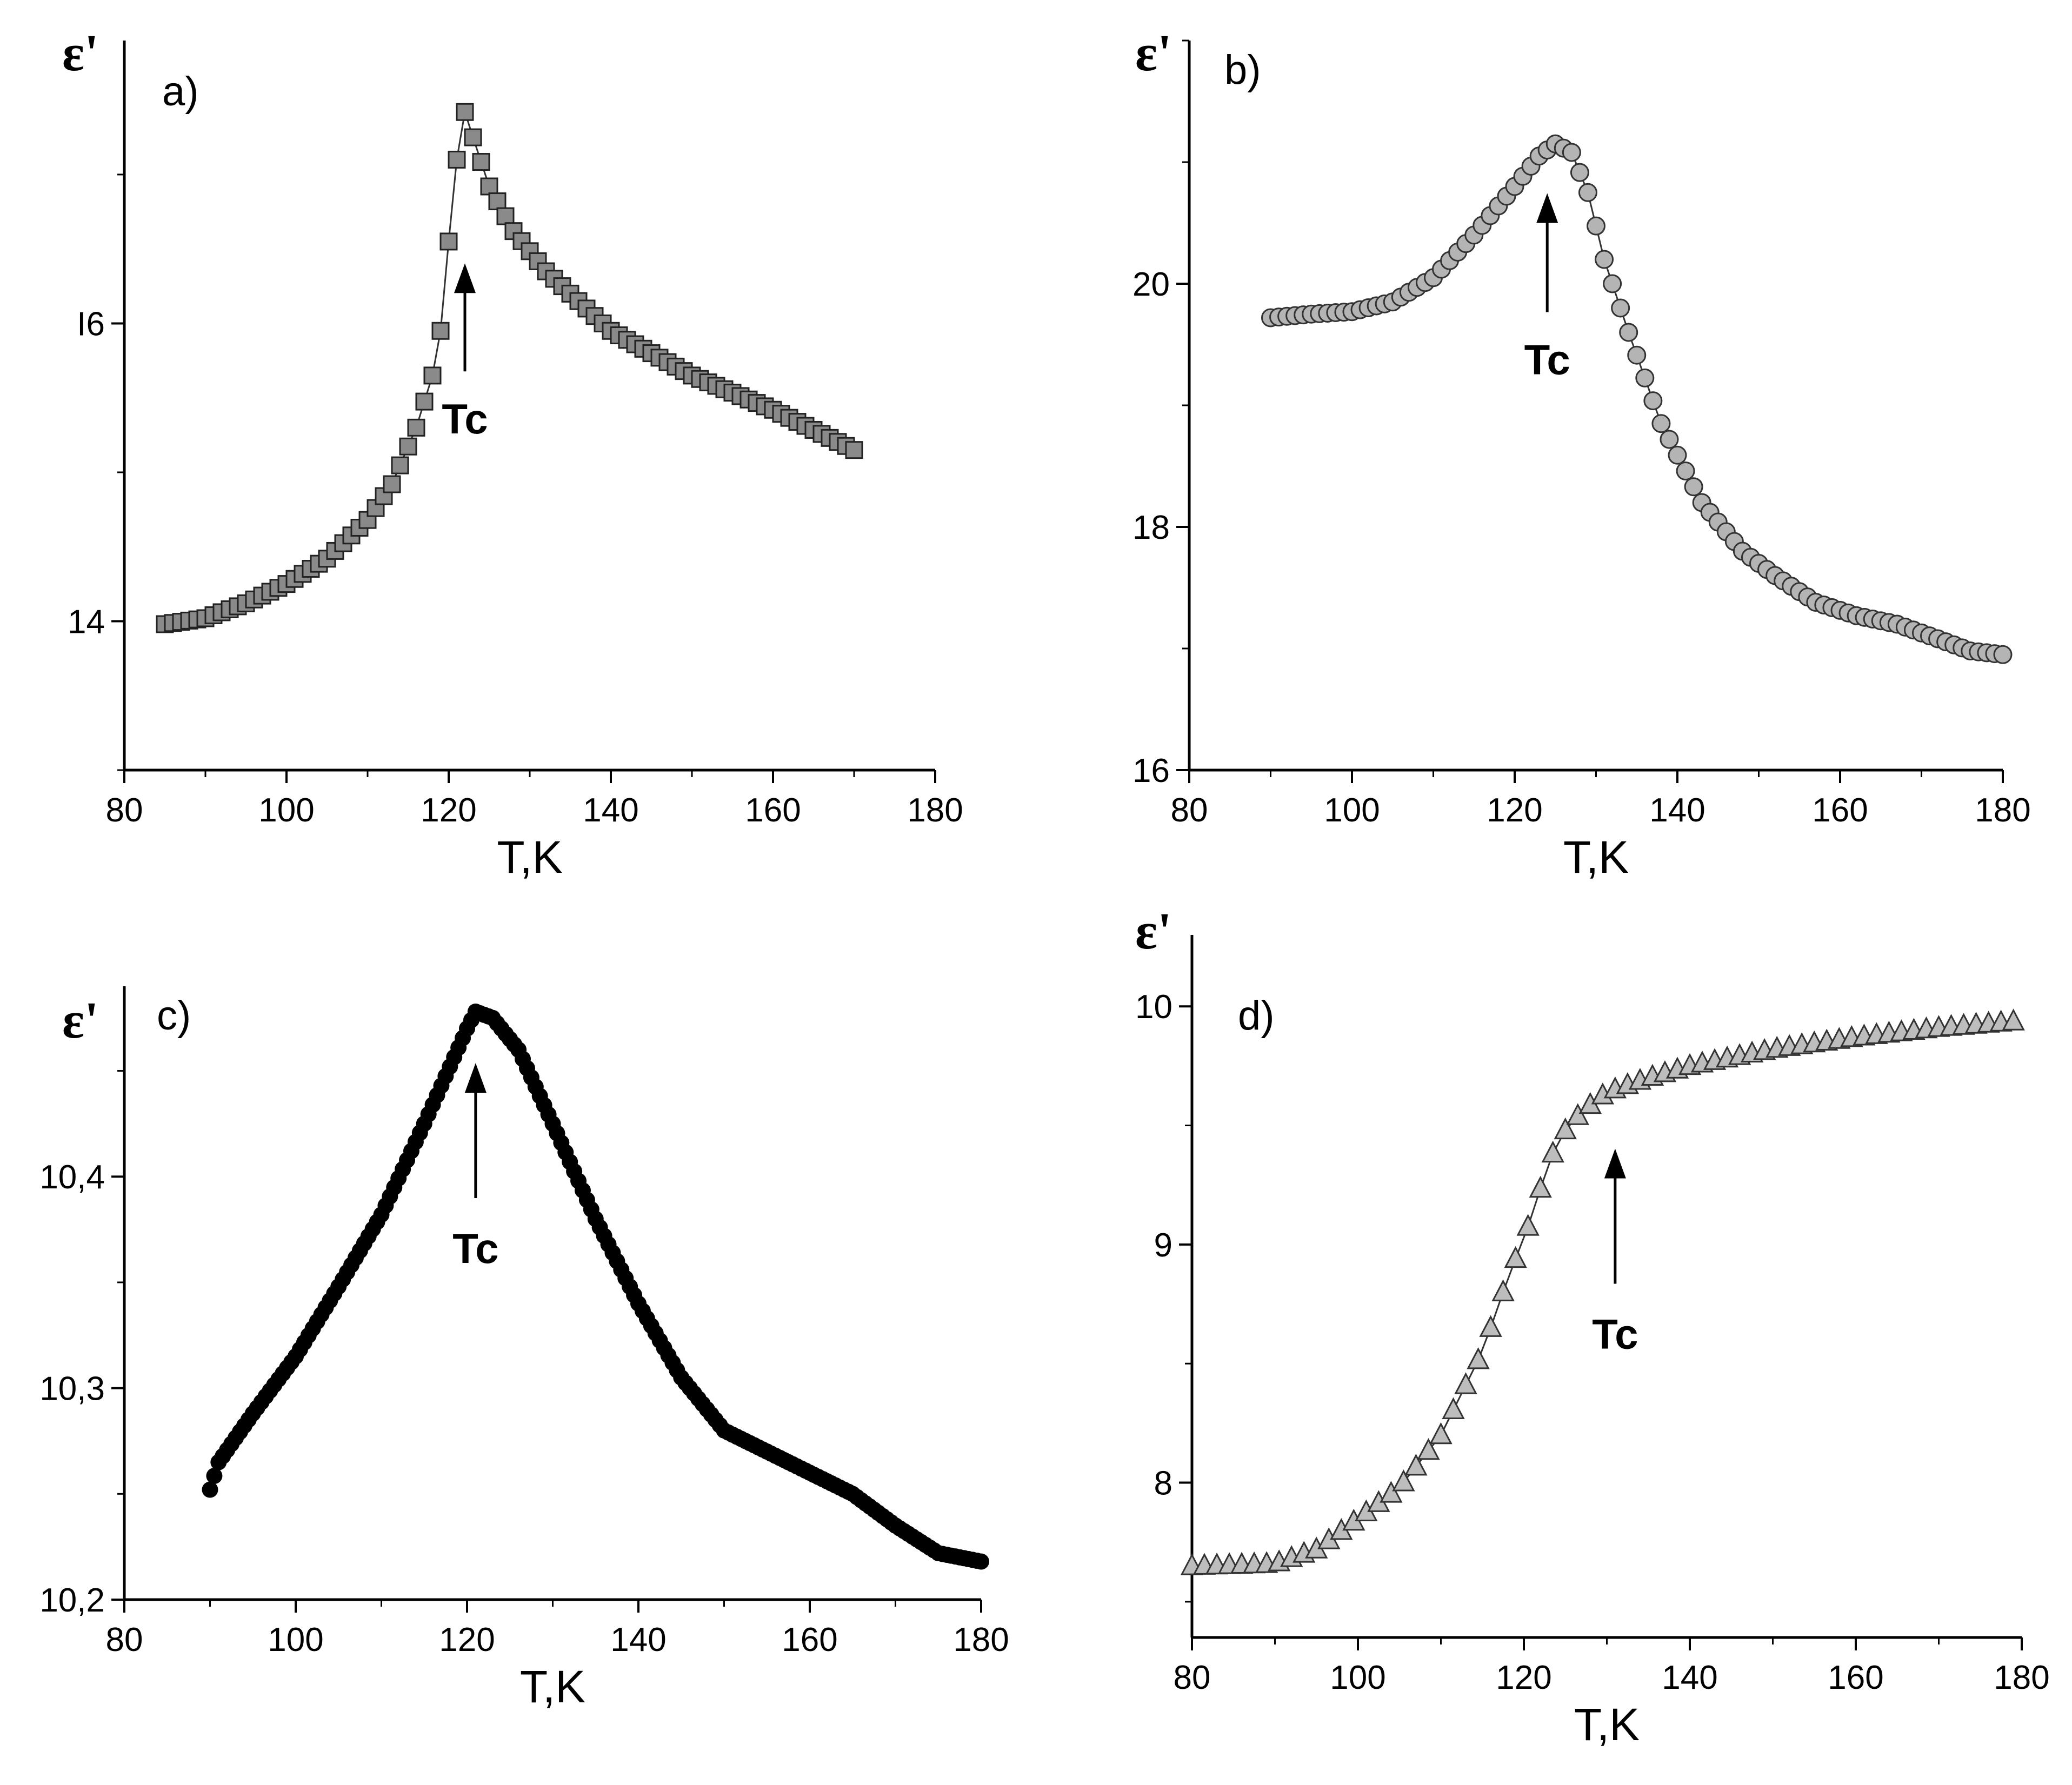 Image resolution: width=2072 pixels, height=1785 pixels. Describe the element at coordinates (1163, 1245) in the screenshot. I see `y-tick-label: 9` at that location.